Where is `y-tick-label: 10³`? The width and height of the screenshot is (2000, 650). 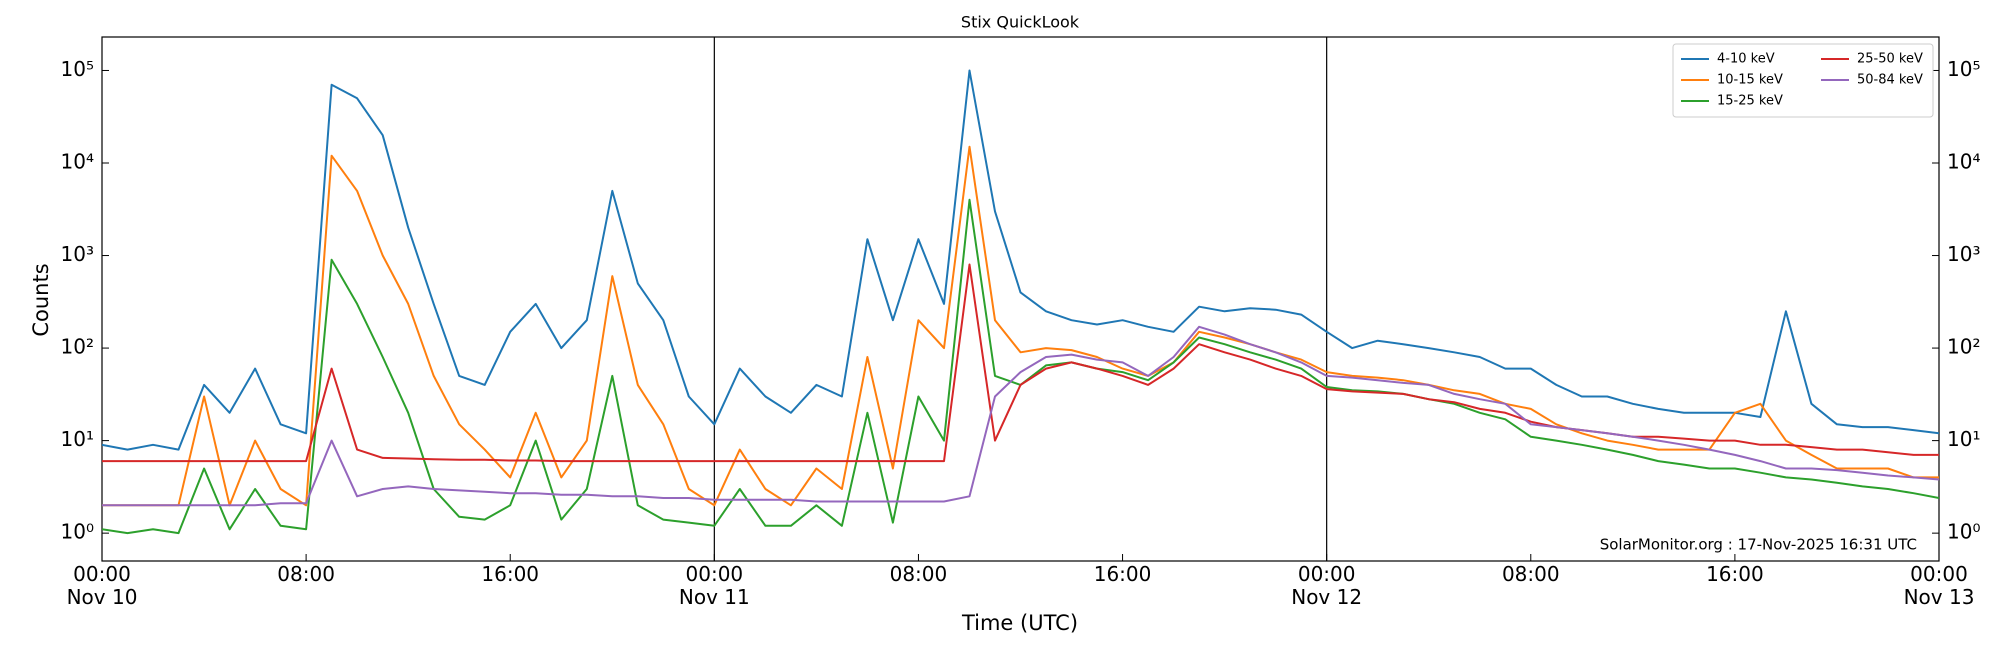
y-tick-label: 10³ is located at coordinates (77, 254).